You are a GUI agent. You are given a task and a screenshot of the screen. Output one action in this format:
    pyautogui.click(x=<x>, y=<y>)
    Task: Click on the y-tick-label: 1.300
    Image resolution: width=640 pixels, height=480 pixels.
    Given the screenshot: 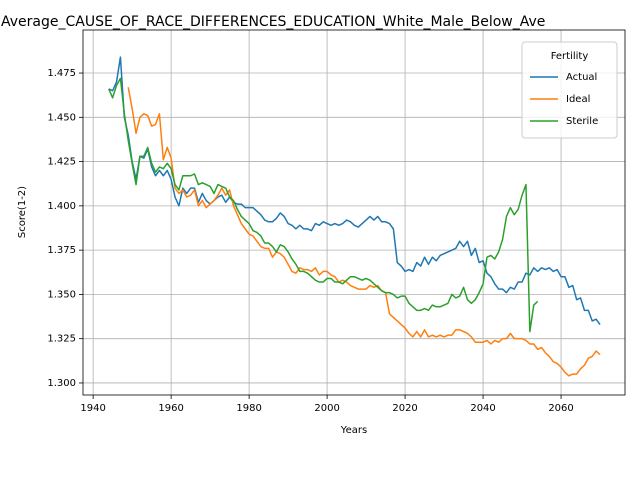 What is the action you would take?
    pyautogui.click(x=61, y=383)
    